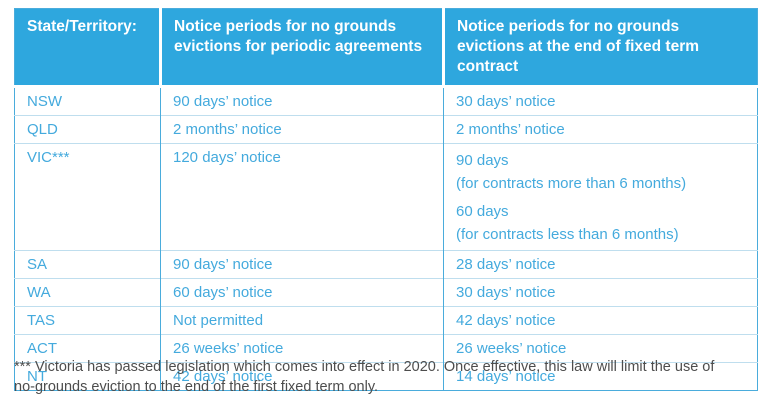 Image resolution: width=772 pixels, height=403 pixels. What do you see at coordinates (600, 129) in the screenshot?
I see `fixed-term-notice-cell: 2 months’ notice` at bounding box center [600, 129].